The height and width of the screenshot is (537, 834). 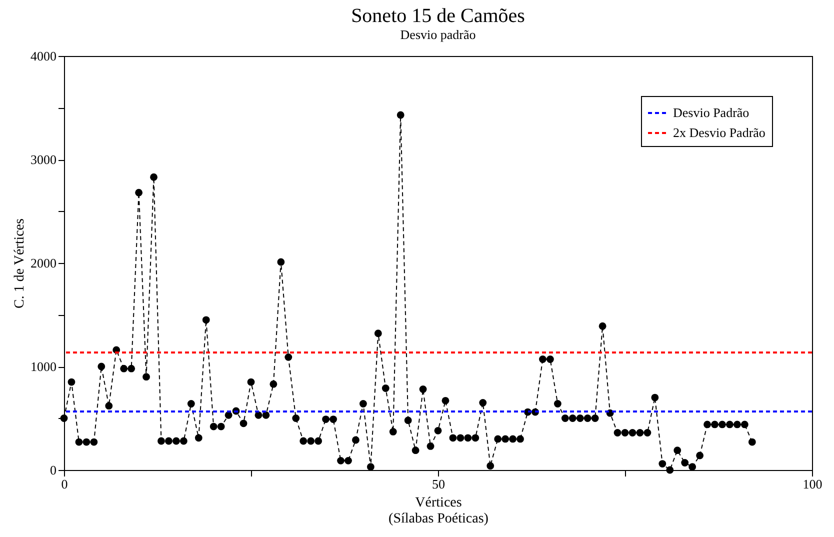 What do you see at coordinates (53, 470) in the screenshot?
I see `y-tick-label: 0` at bounding box center [53, 470].